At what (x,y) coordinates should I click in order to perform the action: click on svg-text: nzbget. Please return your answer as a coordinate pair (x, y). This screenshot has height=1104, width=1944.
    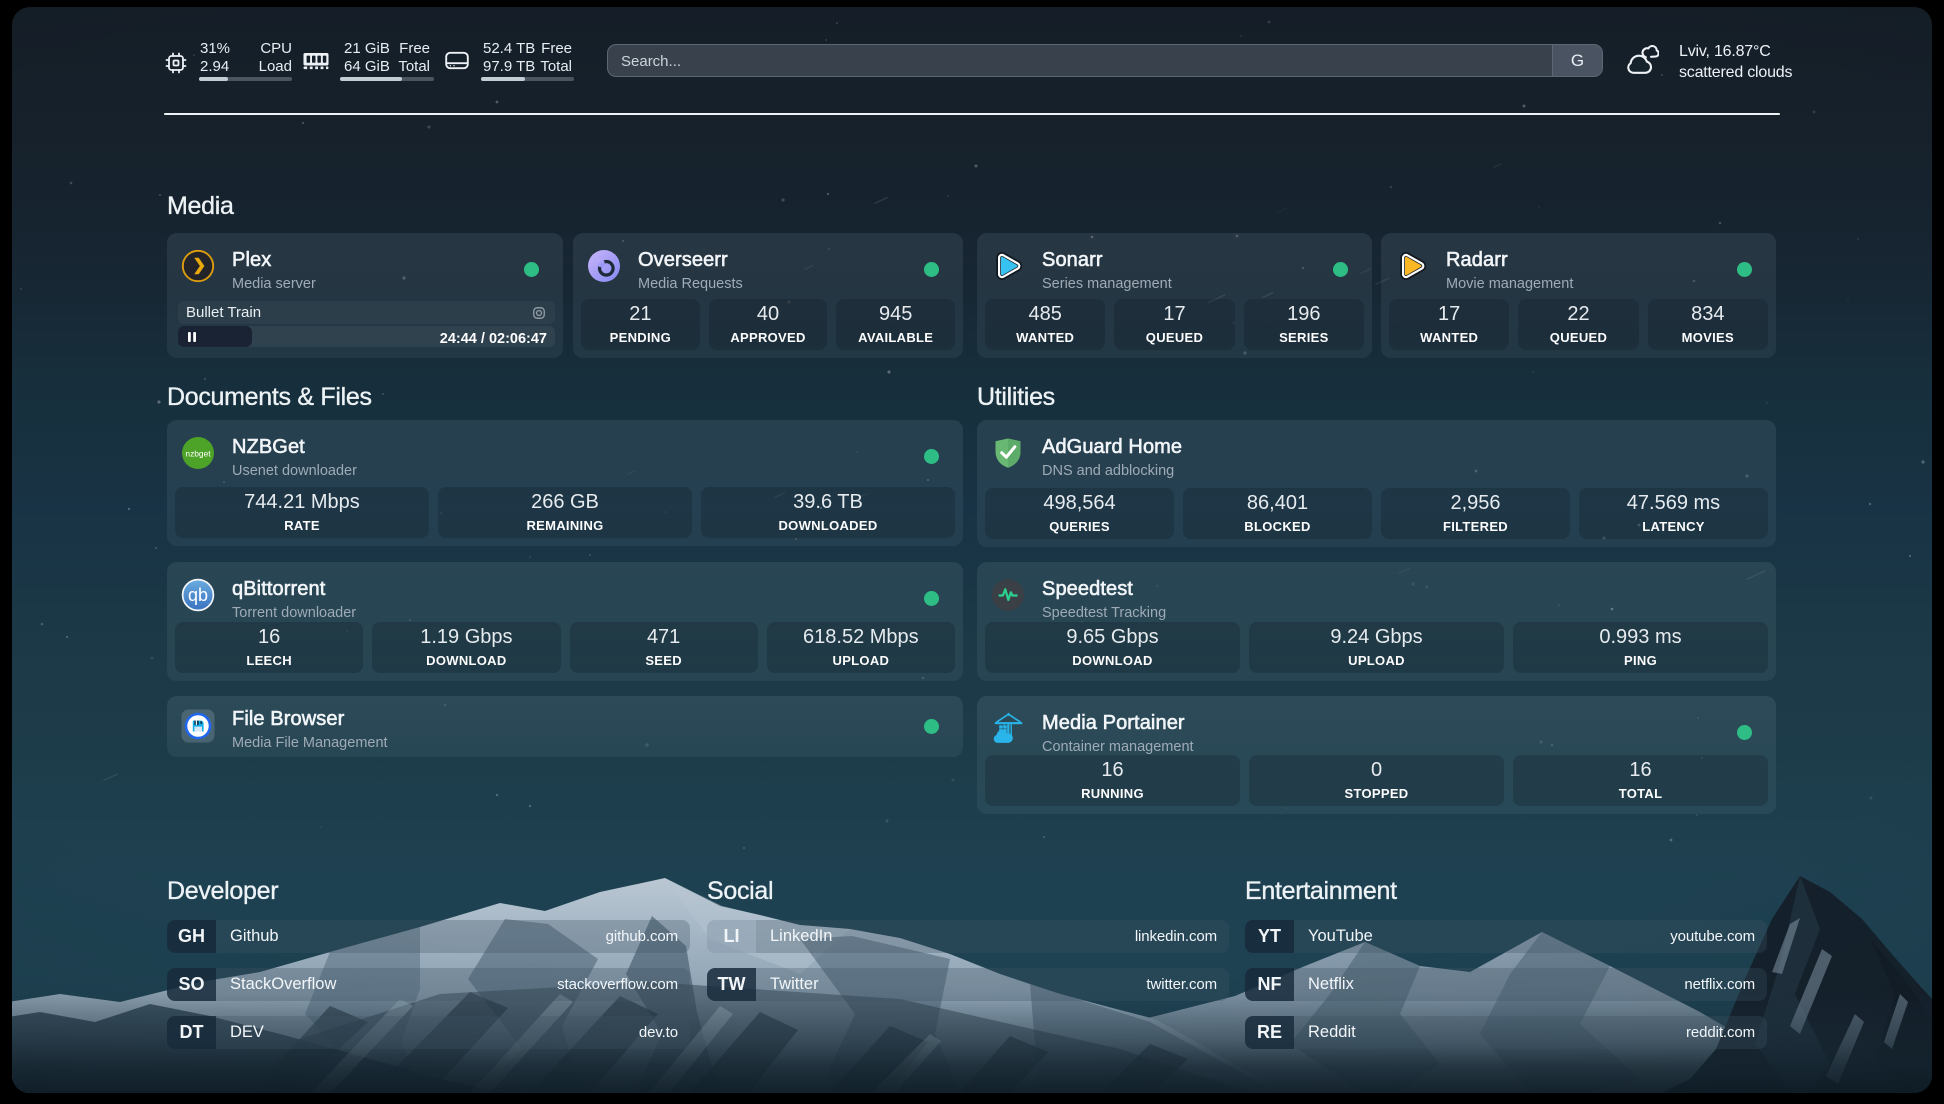
    Looking at the image, I should click on (198, 453).